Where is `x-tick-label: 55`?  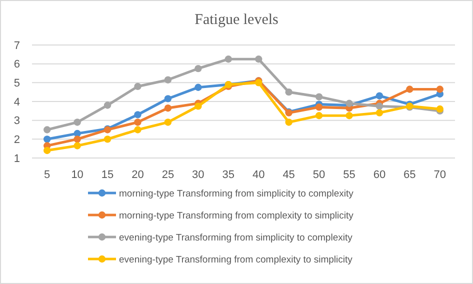 x-tick-label: 55 is located at coordinates (349, 175).